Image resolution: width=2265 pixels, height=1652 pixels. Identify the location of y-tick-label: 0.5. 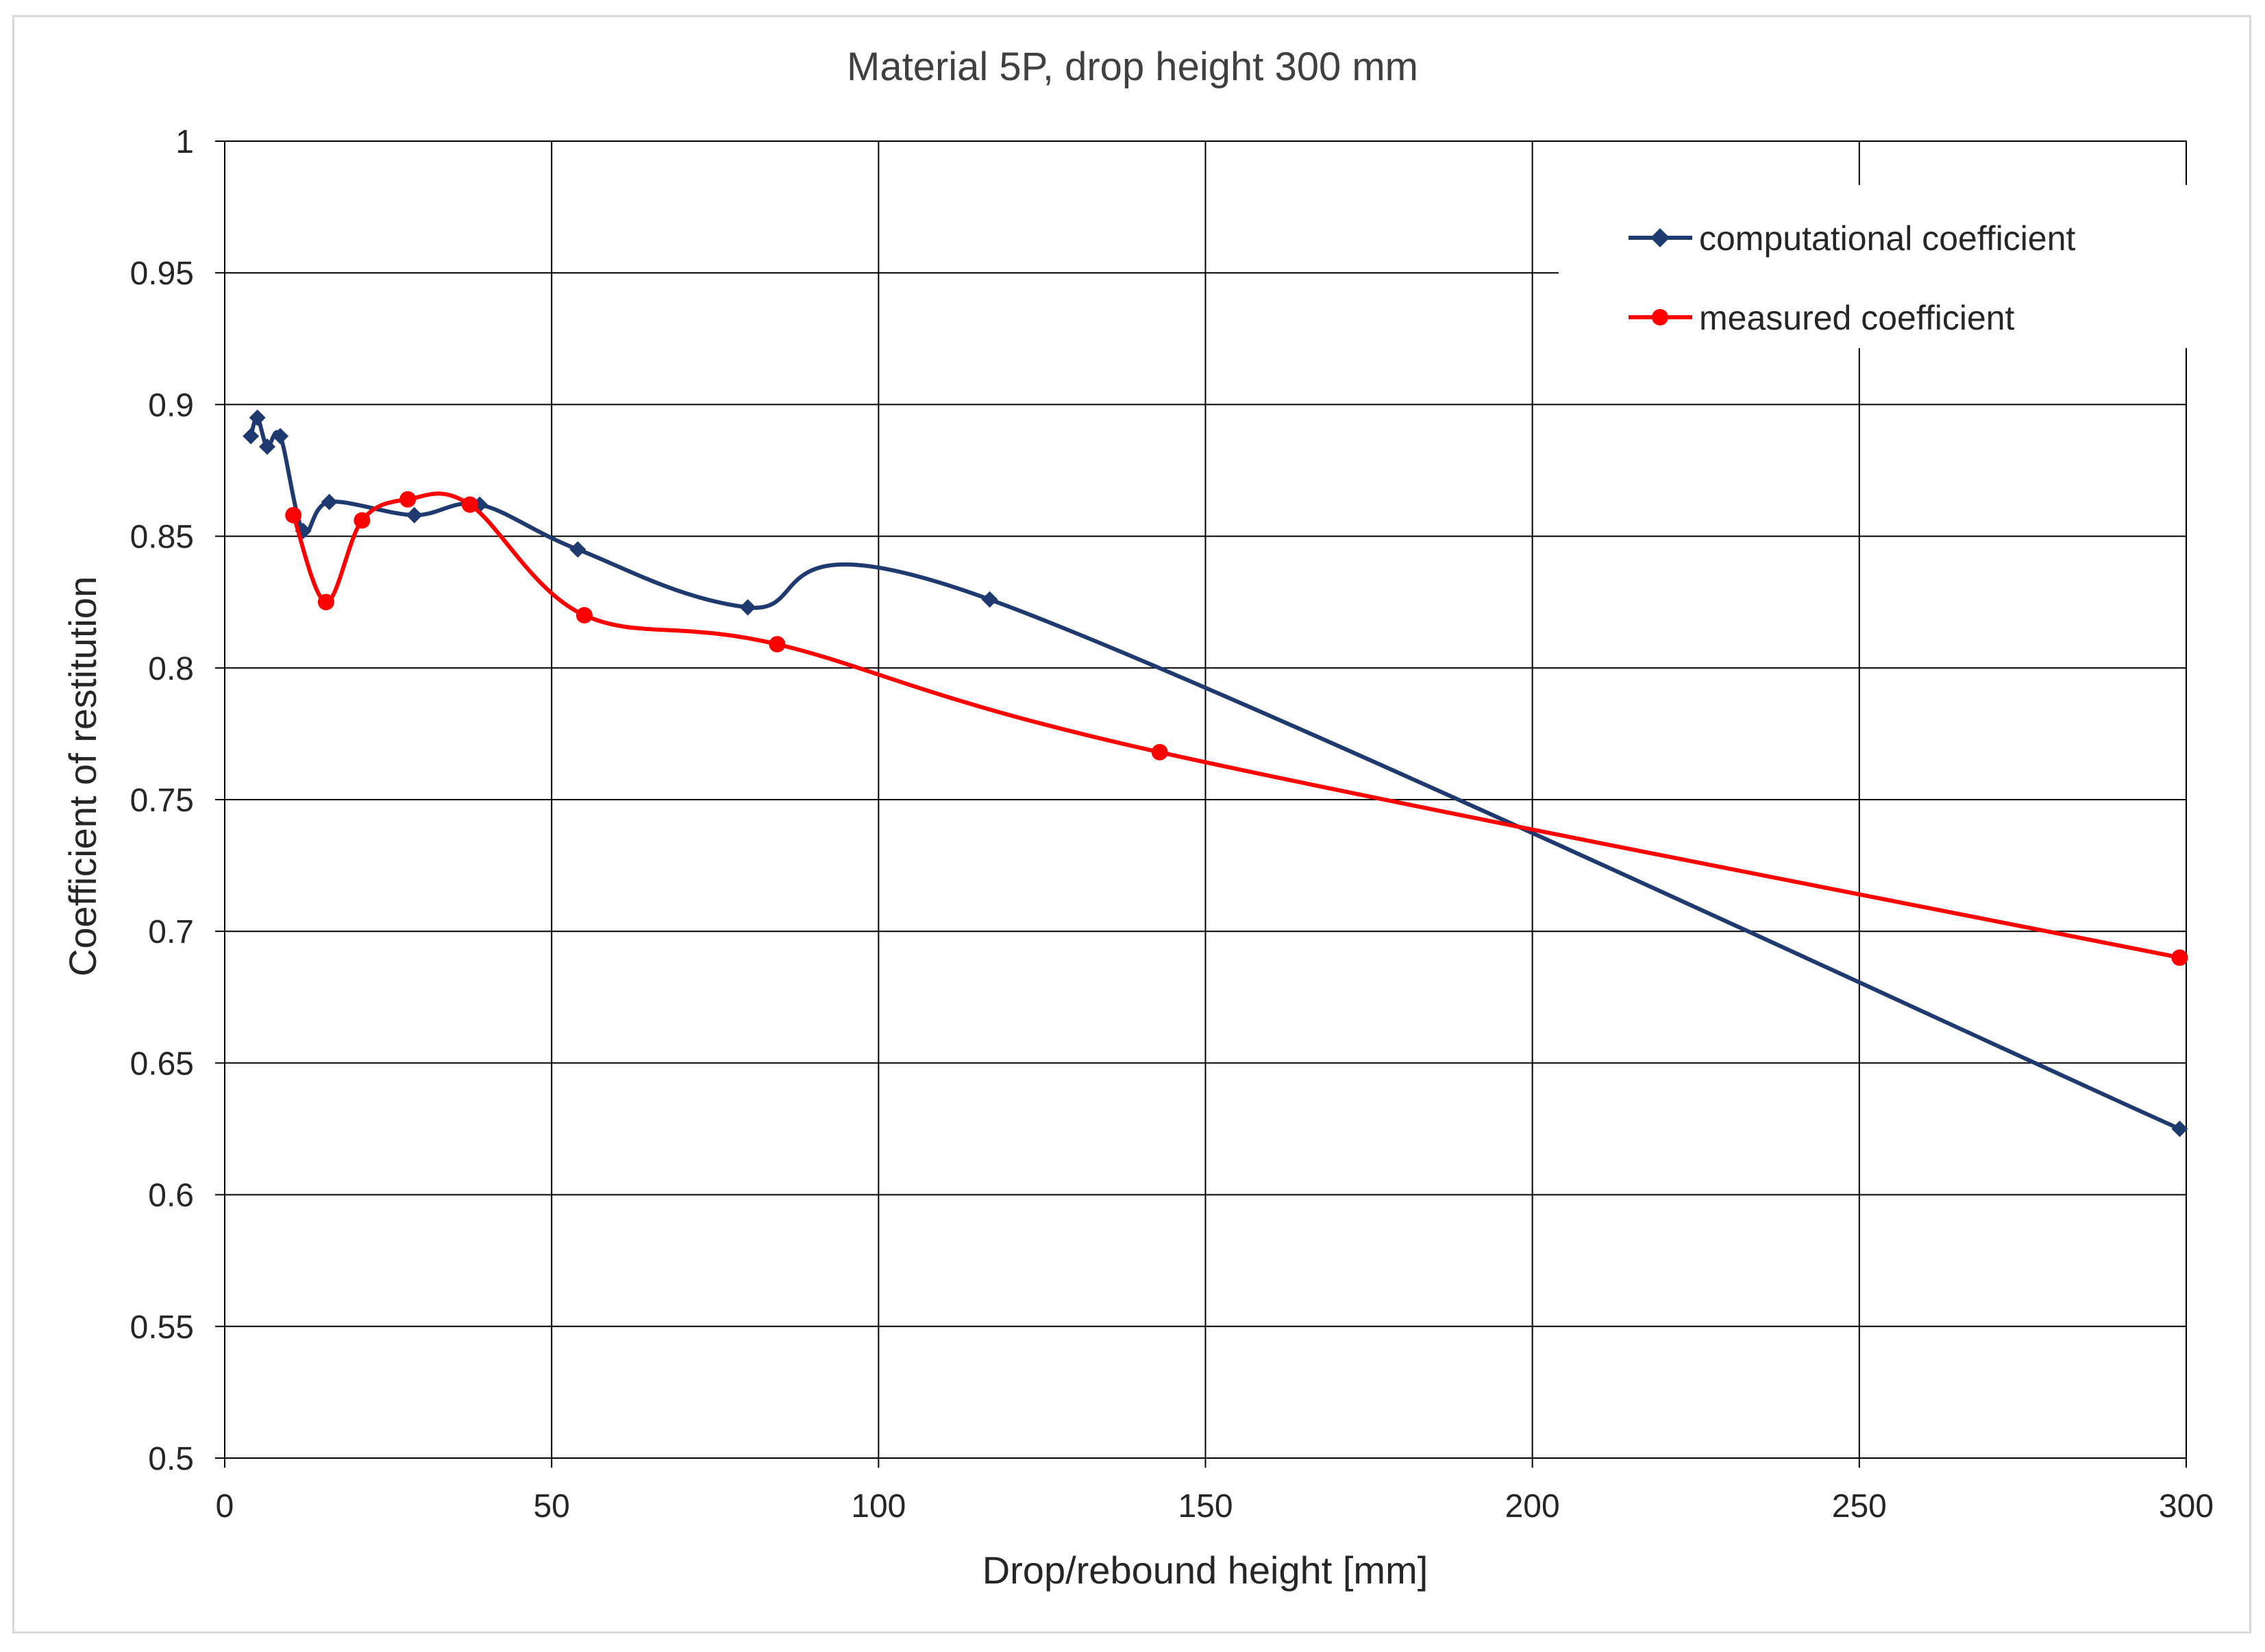
(171, 1459).